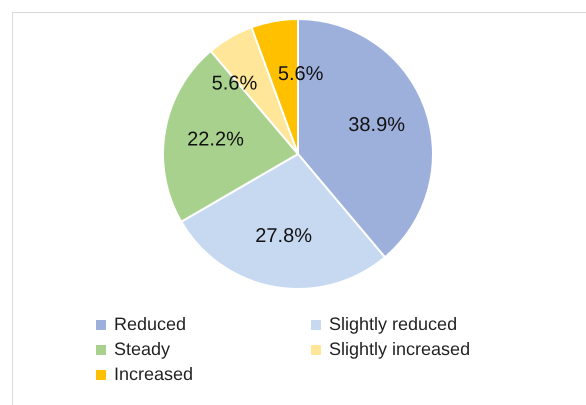 This screenshot has width=586, height=405. What do you see at coordinates (400, 349) in the screenshot?
I see `legend-label: Slightly increased` at bounding box center [400, 349].